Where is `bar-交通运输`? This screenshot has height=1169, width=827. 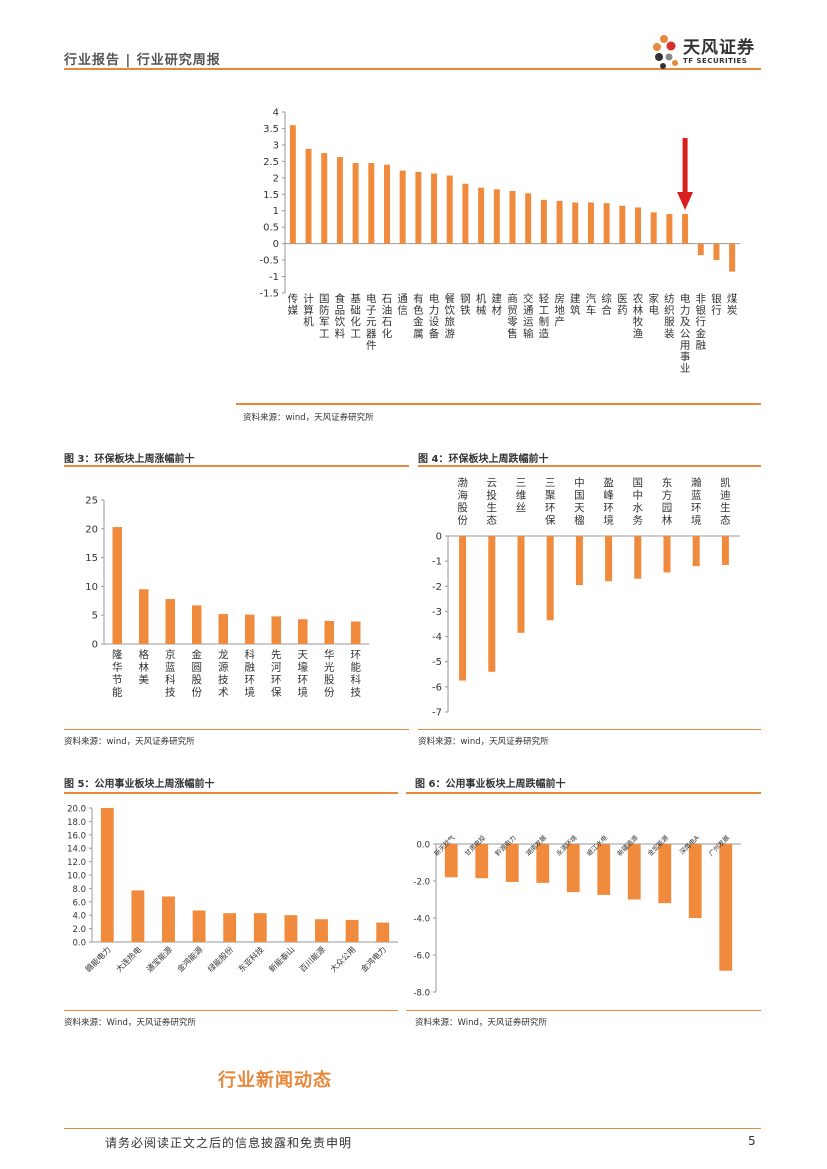
bar-交通运输 is located at coordinates (528, 218).